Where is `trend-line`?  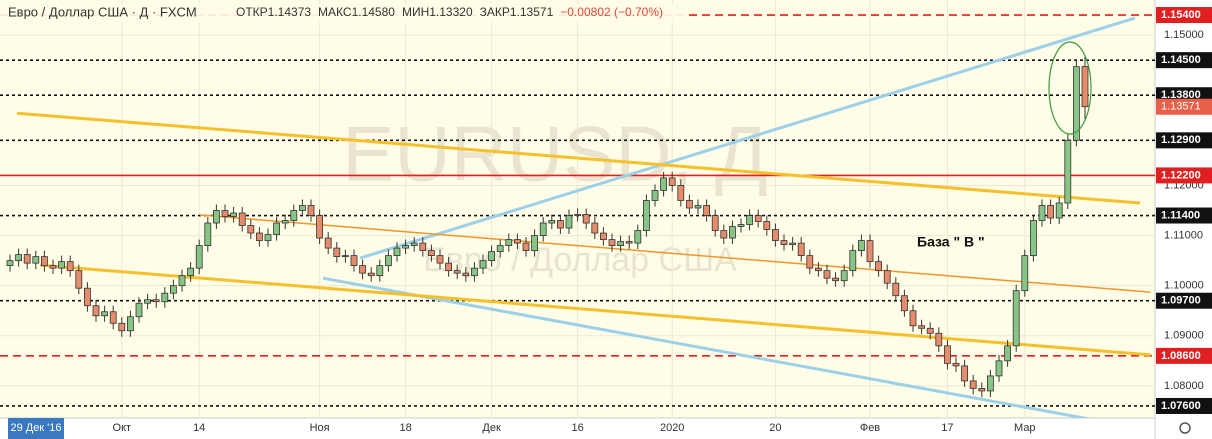 trend-line is located at coordinates (675, 253).